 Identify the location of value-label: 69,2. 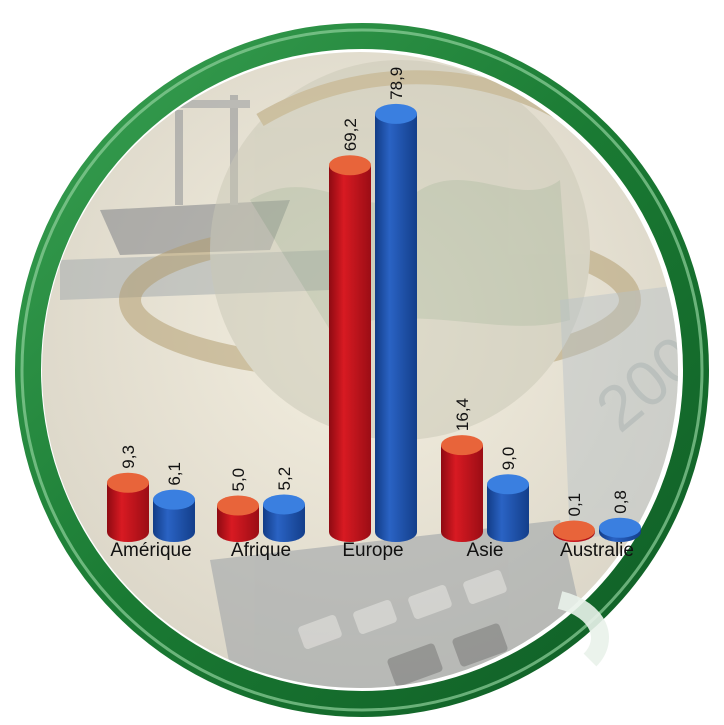
(350, 134).